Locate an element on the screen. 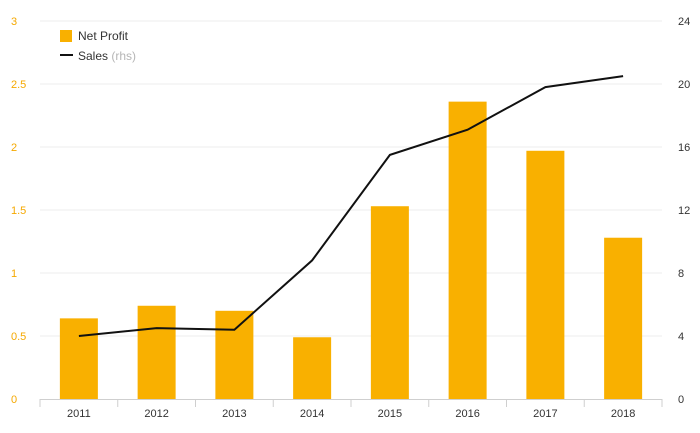  right-tick-label: 12 is located at coordinates (684, 211).